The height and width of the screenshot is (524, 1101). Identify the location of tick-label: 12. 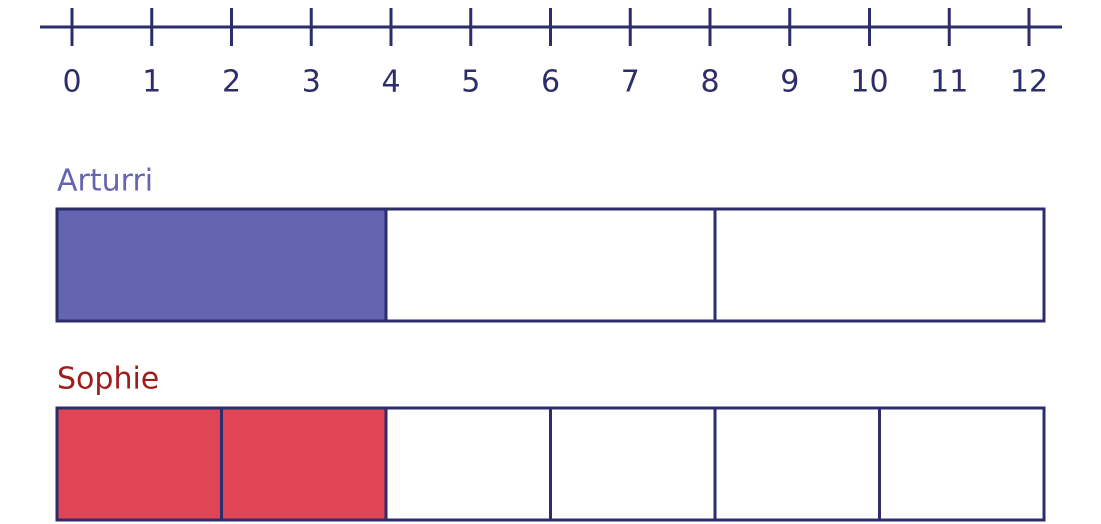
(1029, 82).